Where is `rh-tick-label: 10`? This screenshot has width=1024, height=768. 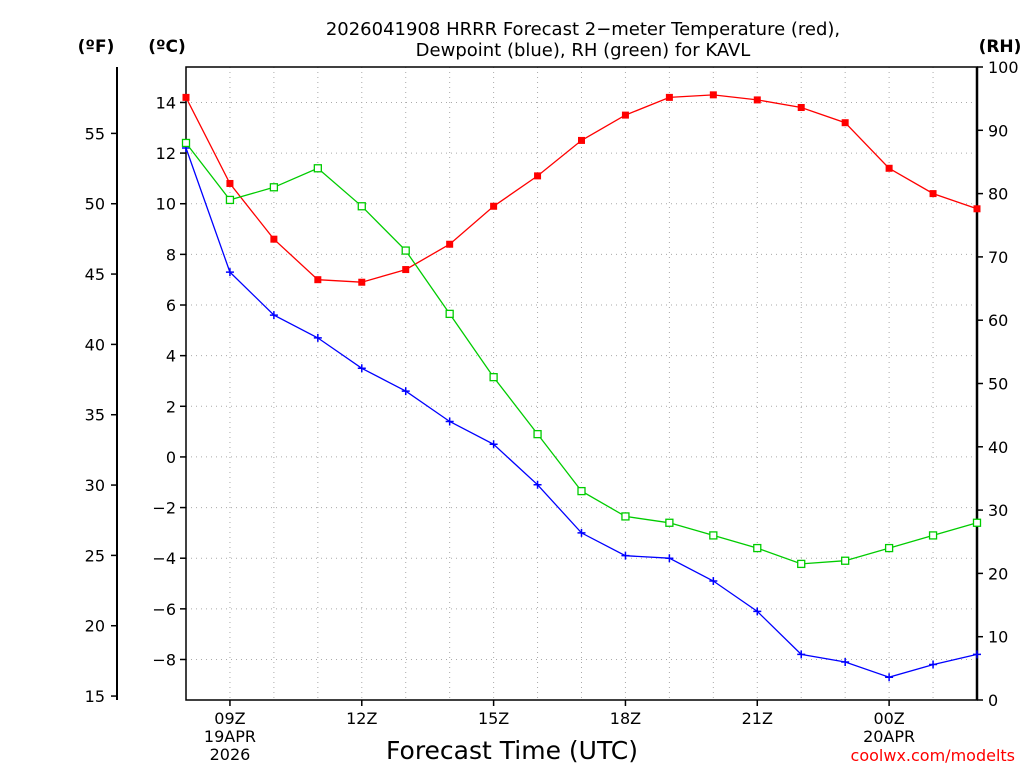
rh-tick-label: 10 is located at coordinates (998, 637).